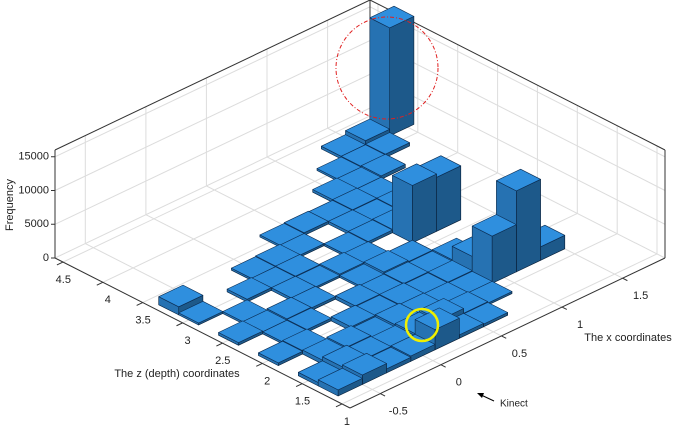 This screenshot has width=685, height=426. What do you see at coordinates (187, 341) in the screenshot?
I see `z-tick-label: 3` at bounding box center [187, 341].